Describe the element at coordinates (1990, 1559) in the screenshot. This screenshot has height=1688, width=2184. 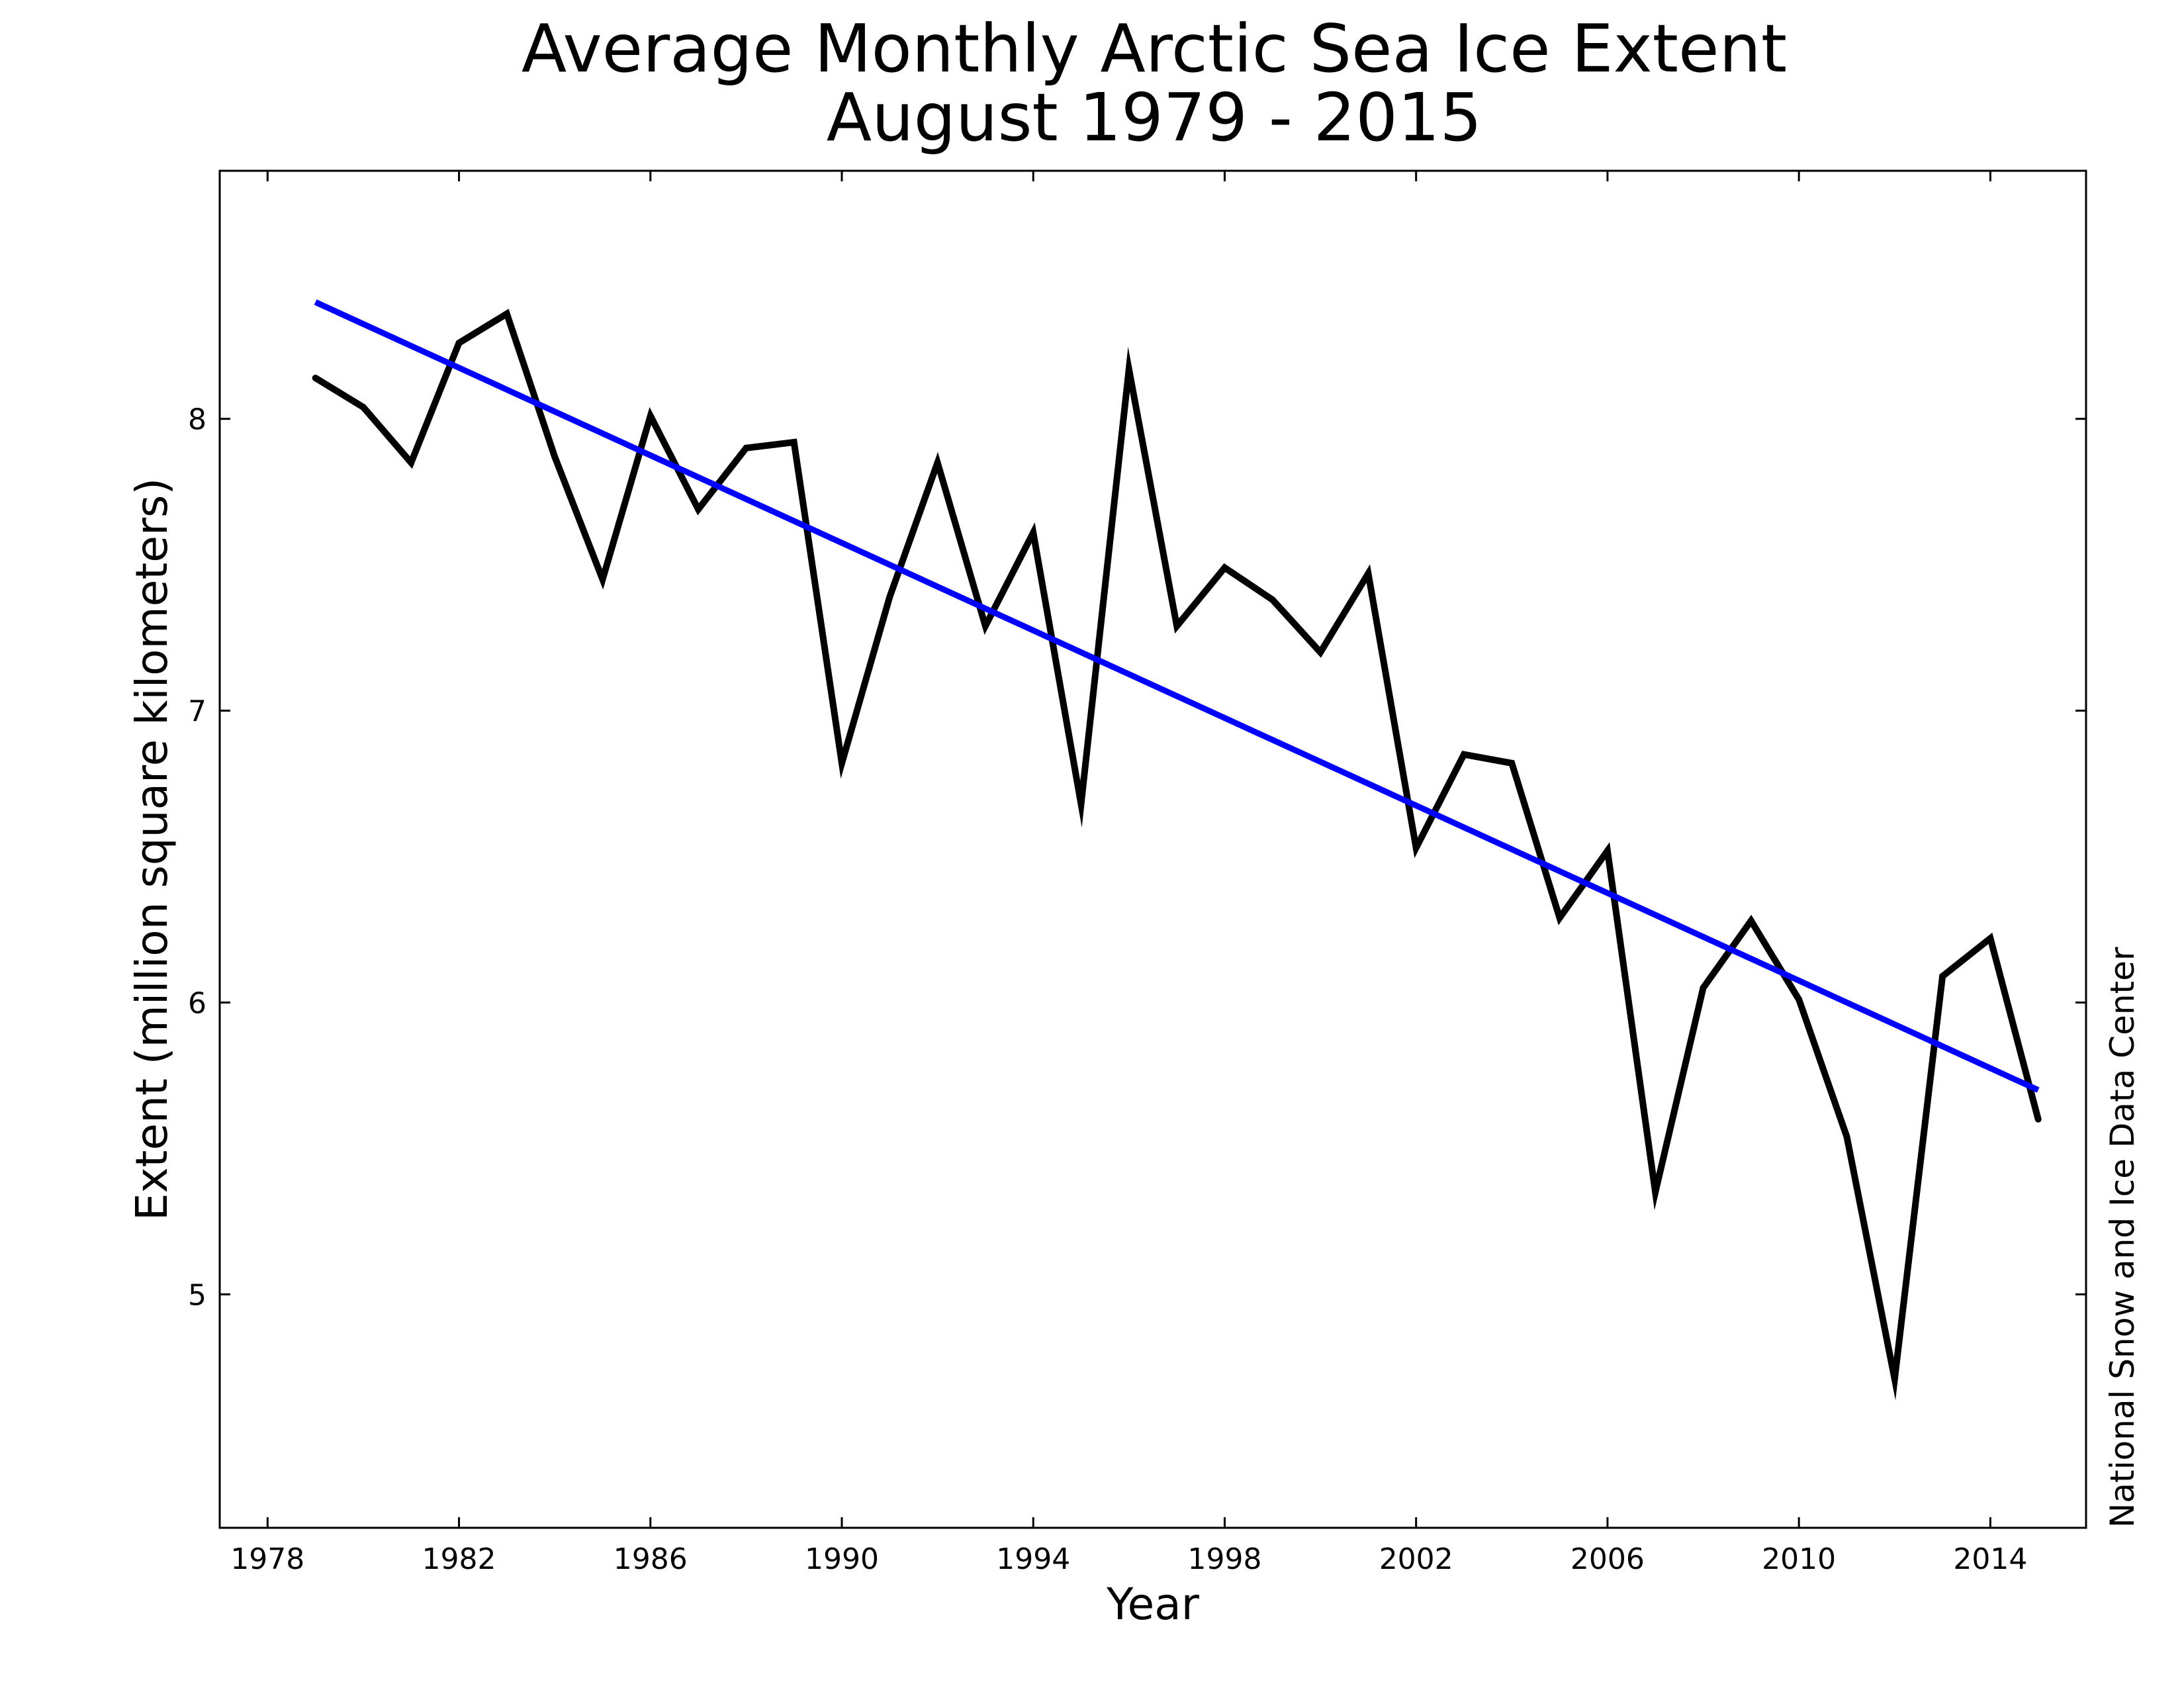
I see `x-tick-label: 2014` at that location.